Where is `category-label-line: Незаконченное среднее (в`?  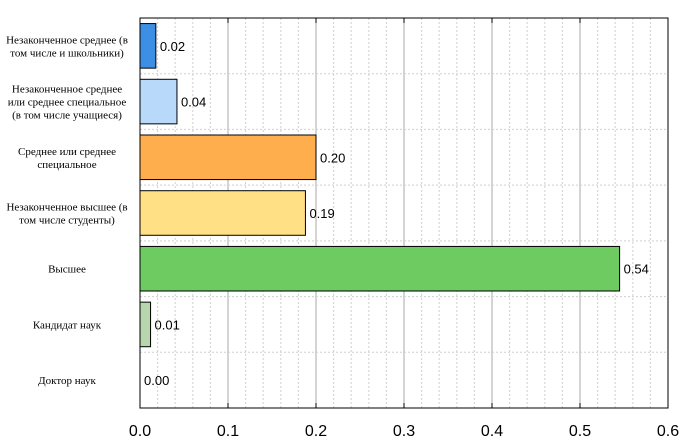 category-label-line: Незаконченное среднее (в is located at coordinates (67, 40).